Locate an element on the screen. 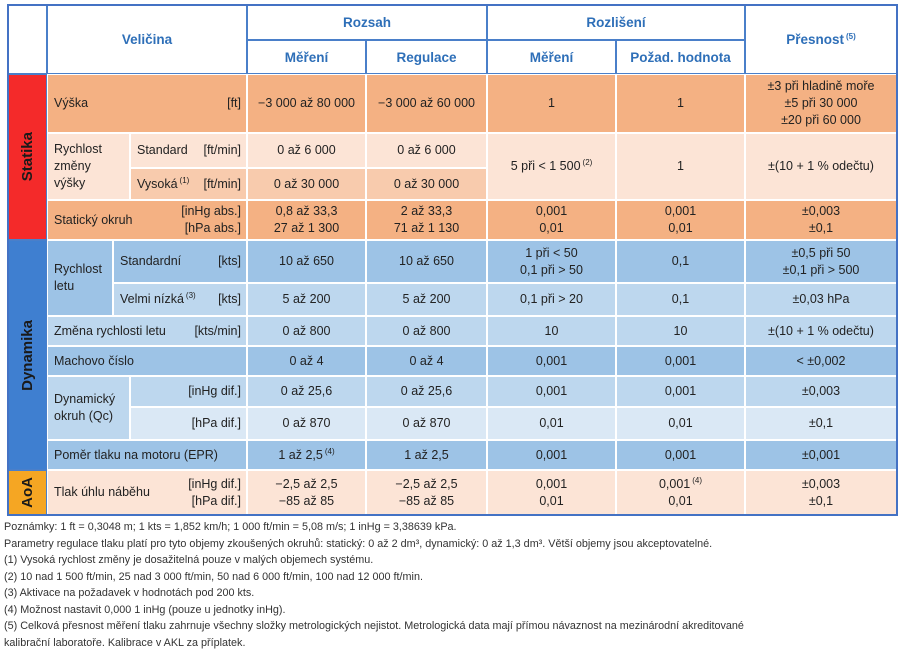 This screenshot has height=654, width=900. label-cell: Poměr tlaku na motoru (EPR) is located at coordinates (147, 455).